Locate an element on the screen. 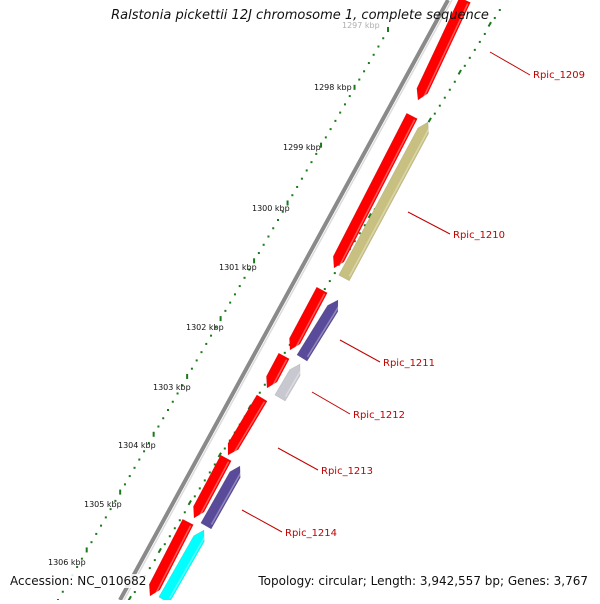 Image resolution: width=600 pixels, height=604 pixels. gene-label: Rpic_1214 is located at coordinates (311, 533).